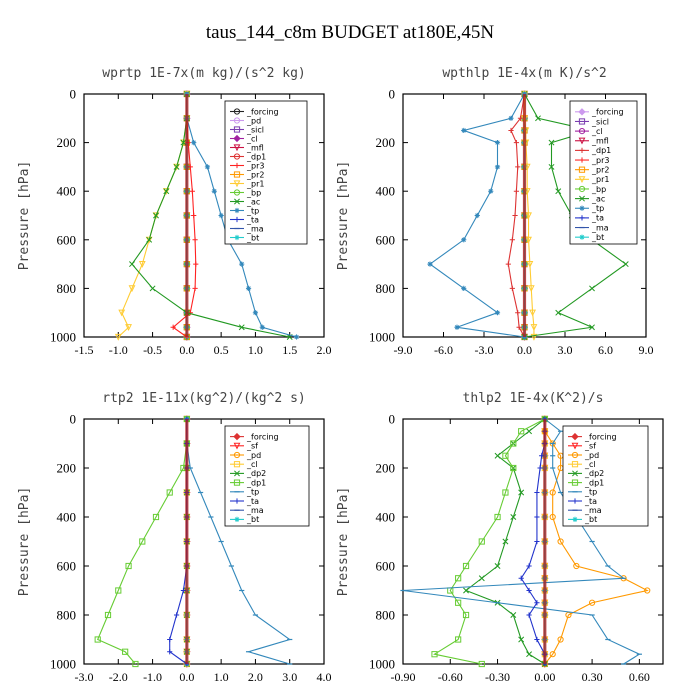 The height and width of the screenshot is (700, 700). I want to click on y-tick-label: 600, so click(386, 239).